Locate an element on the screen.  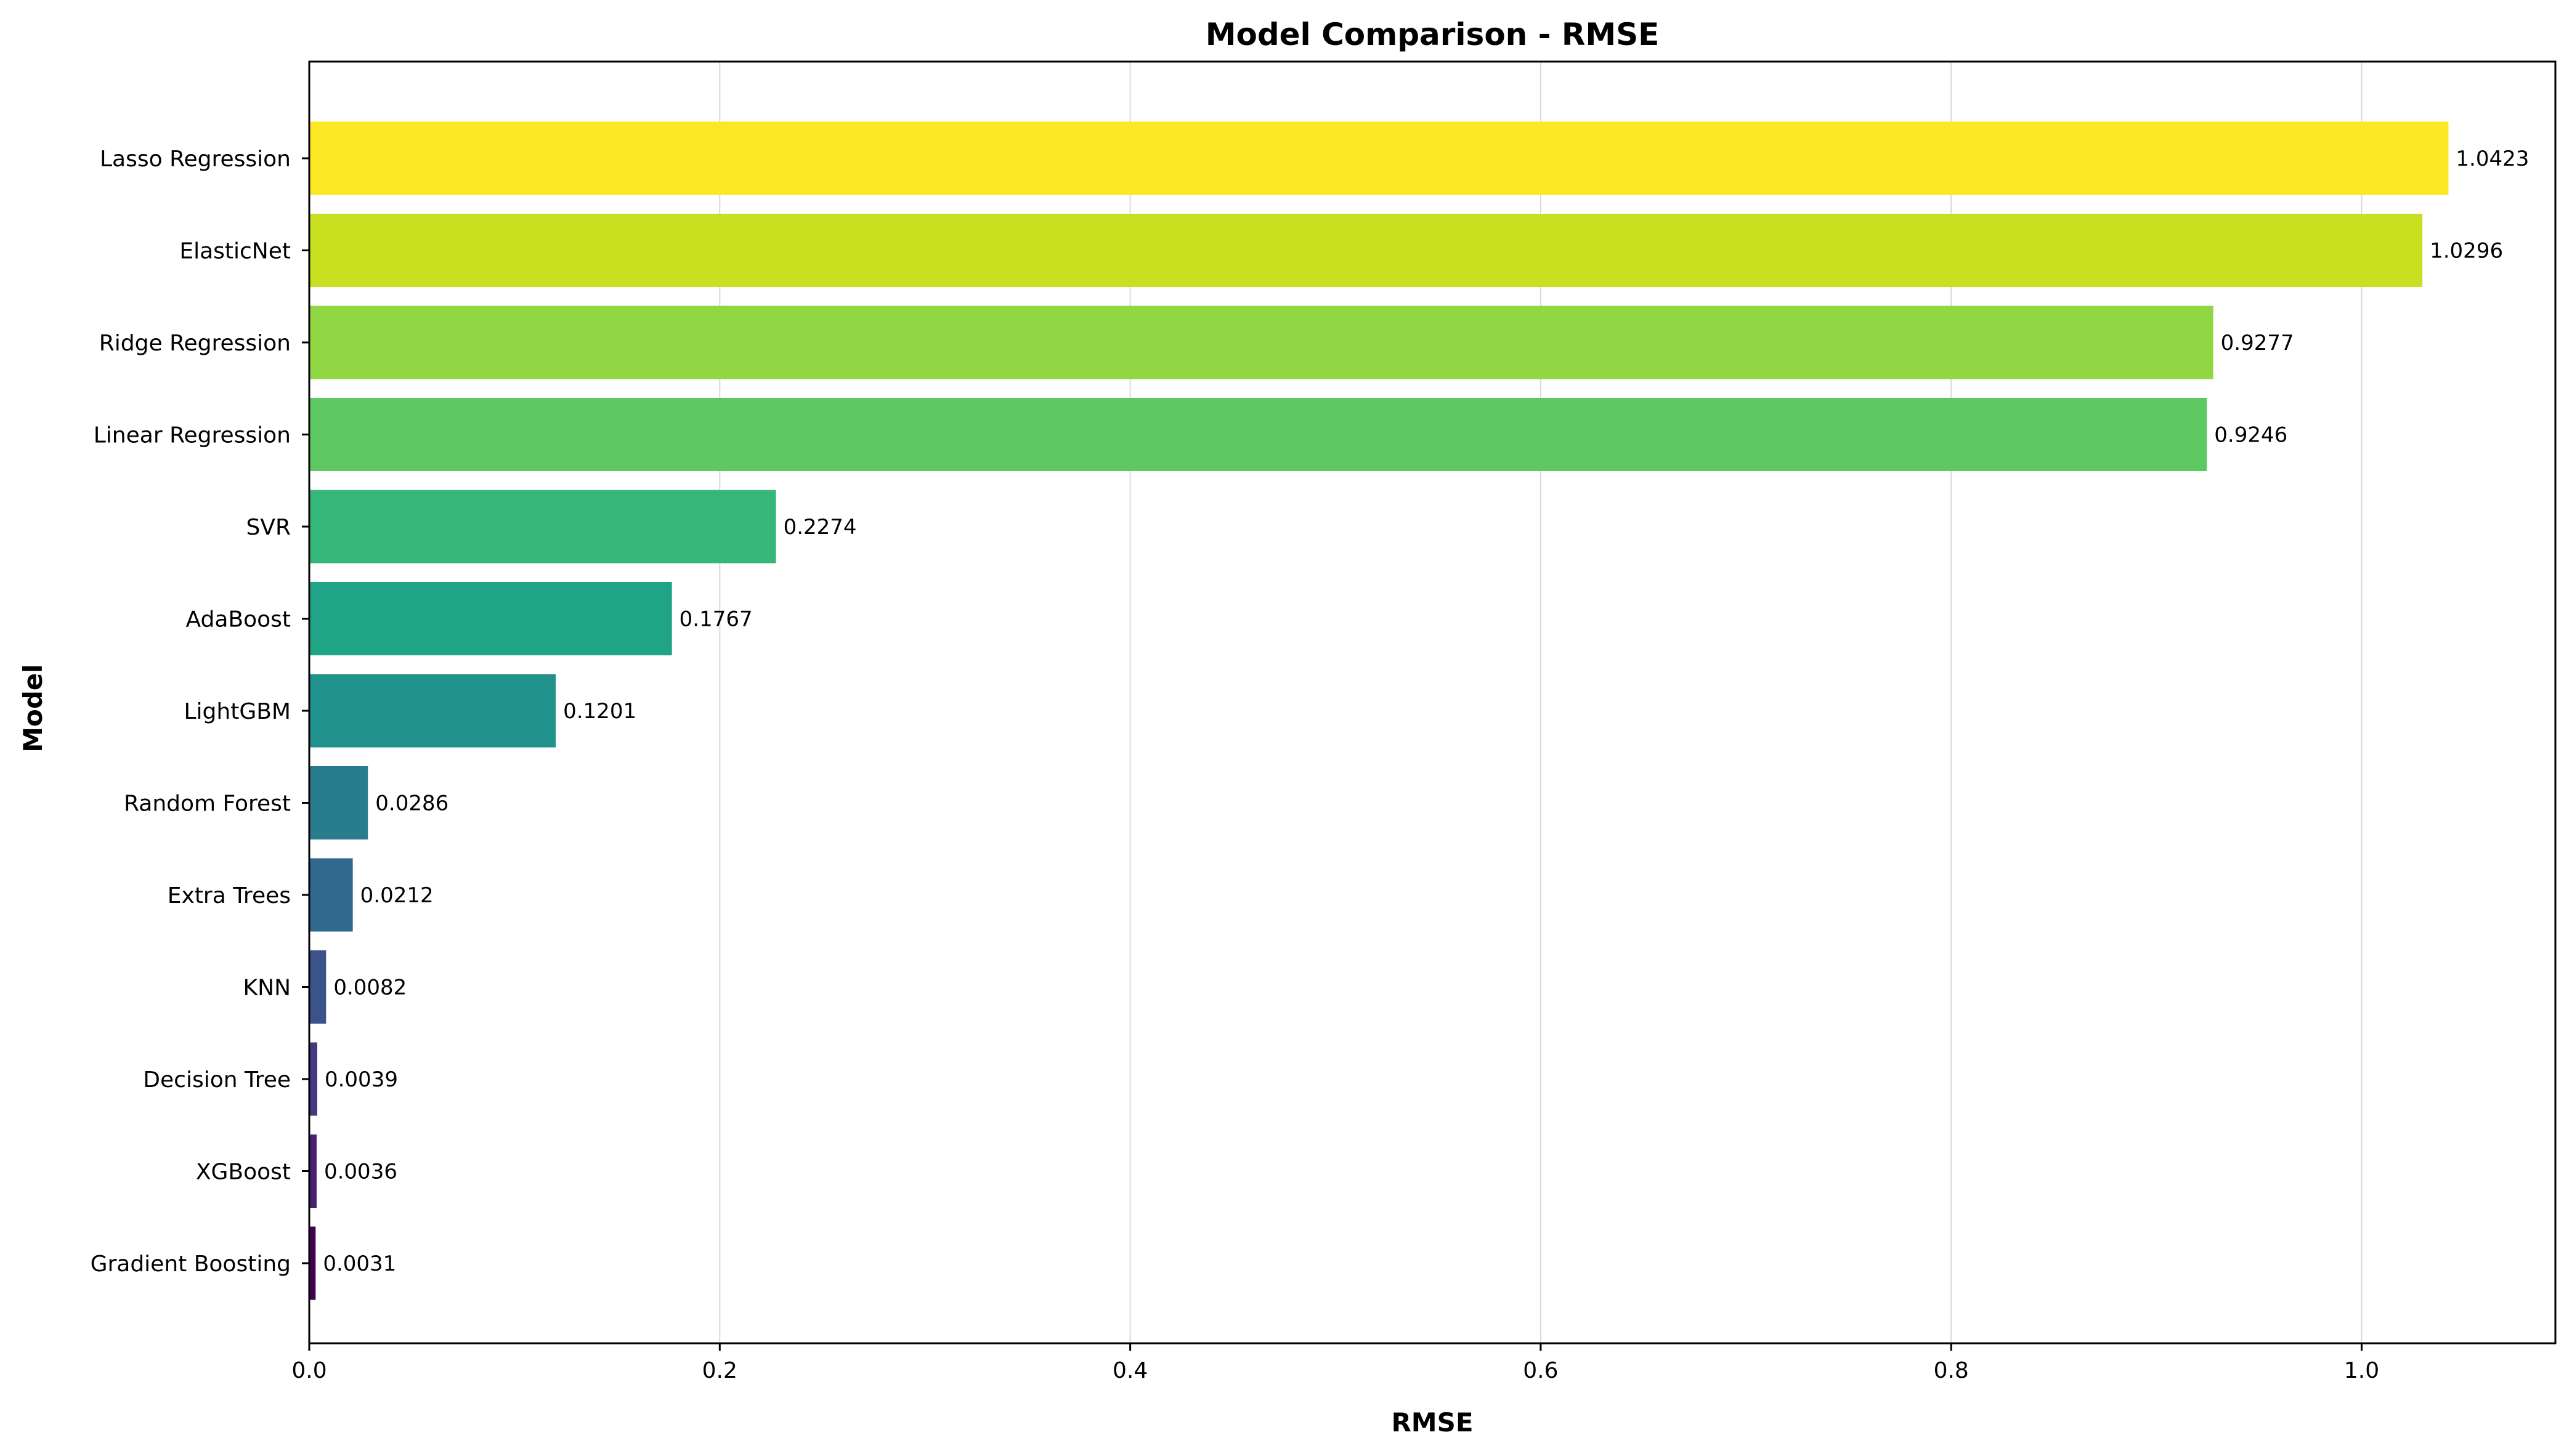
value-label: 0.9246 is located at coordinates (2250, 435).